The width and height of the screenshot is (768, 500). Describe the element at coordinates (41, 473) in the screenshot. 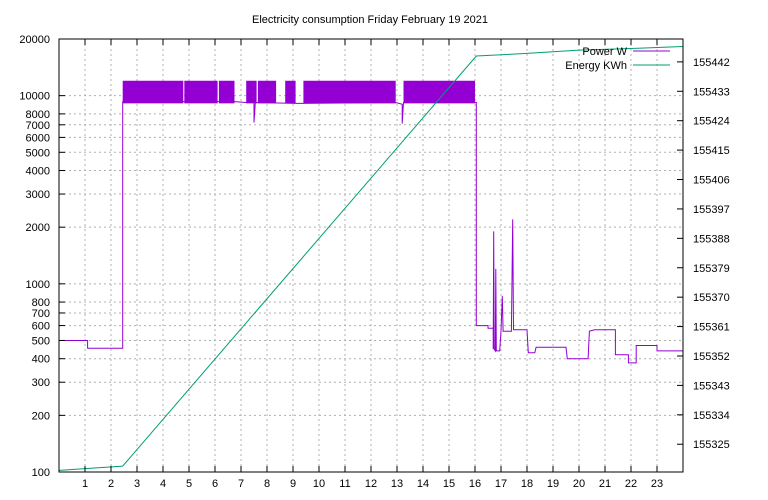

I see `y-tick-label: 100` at that location.